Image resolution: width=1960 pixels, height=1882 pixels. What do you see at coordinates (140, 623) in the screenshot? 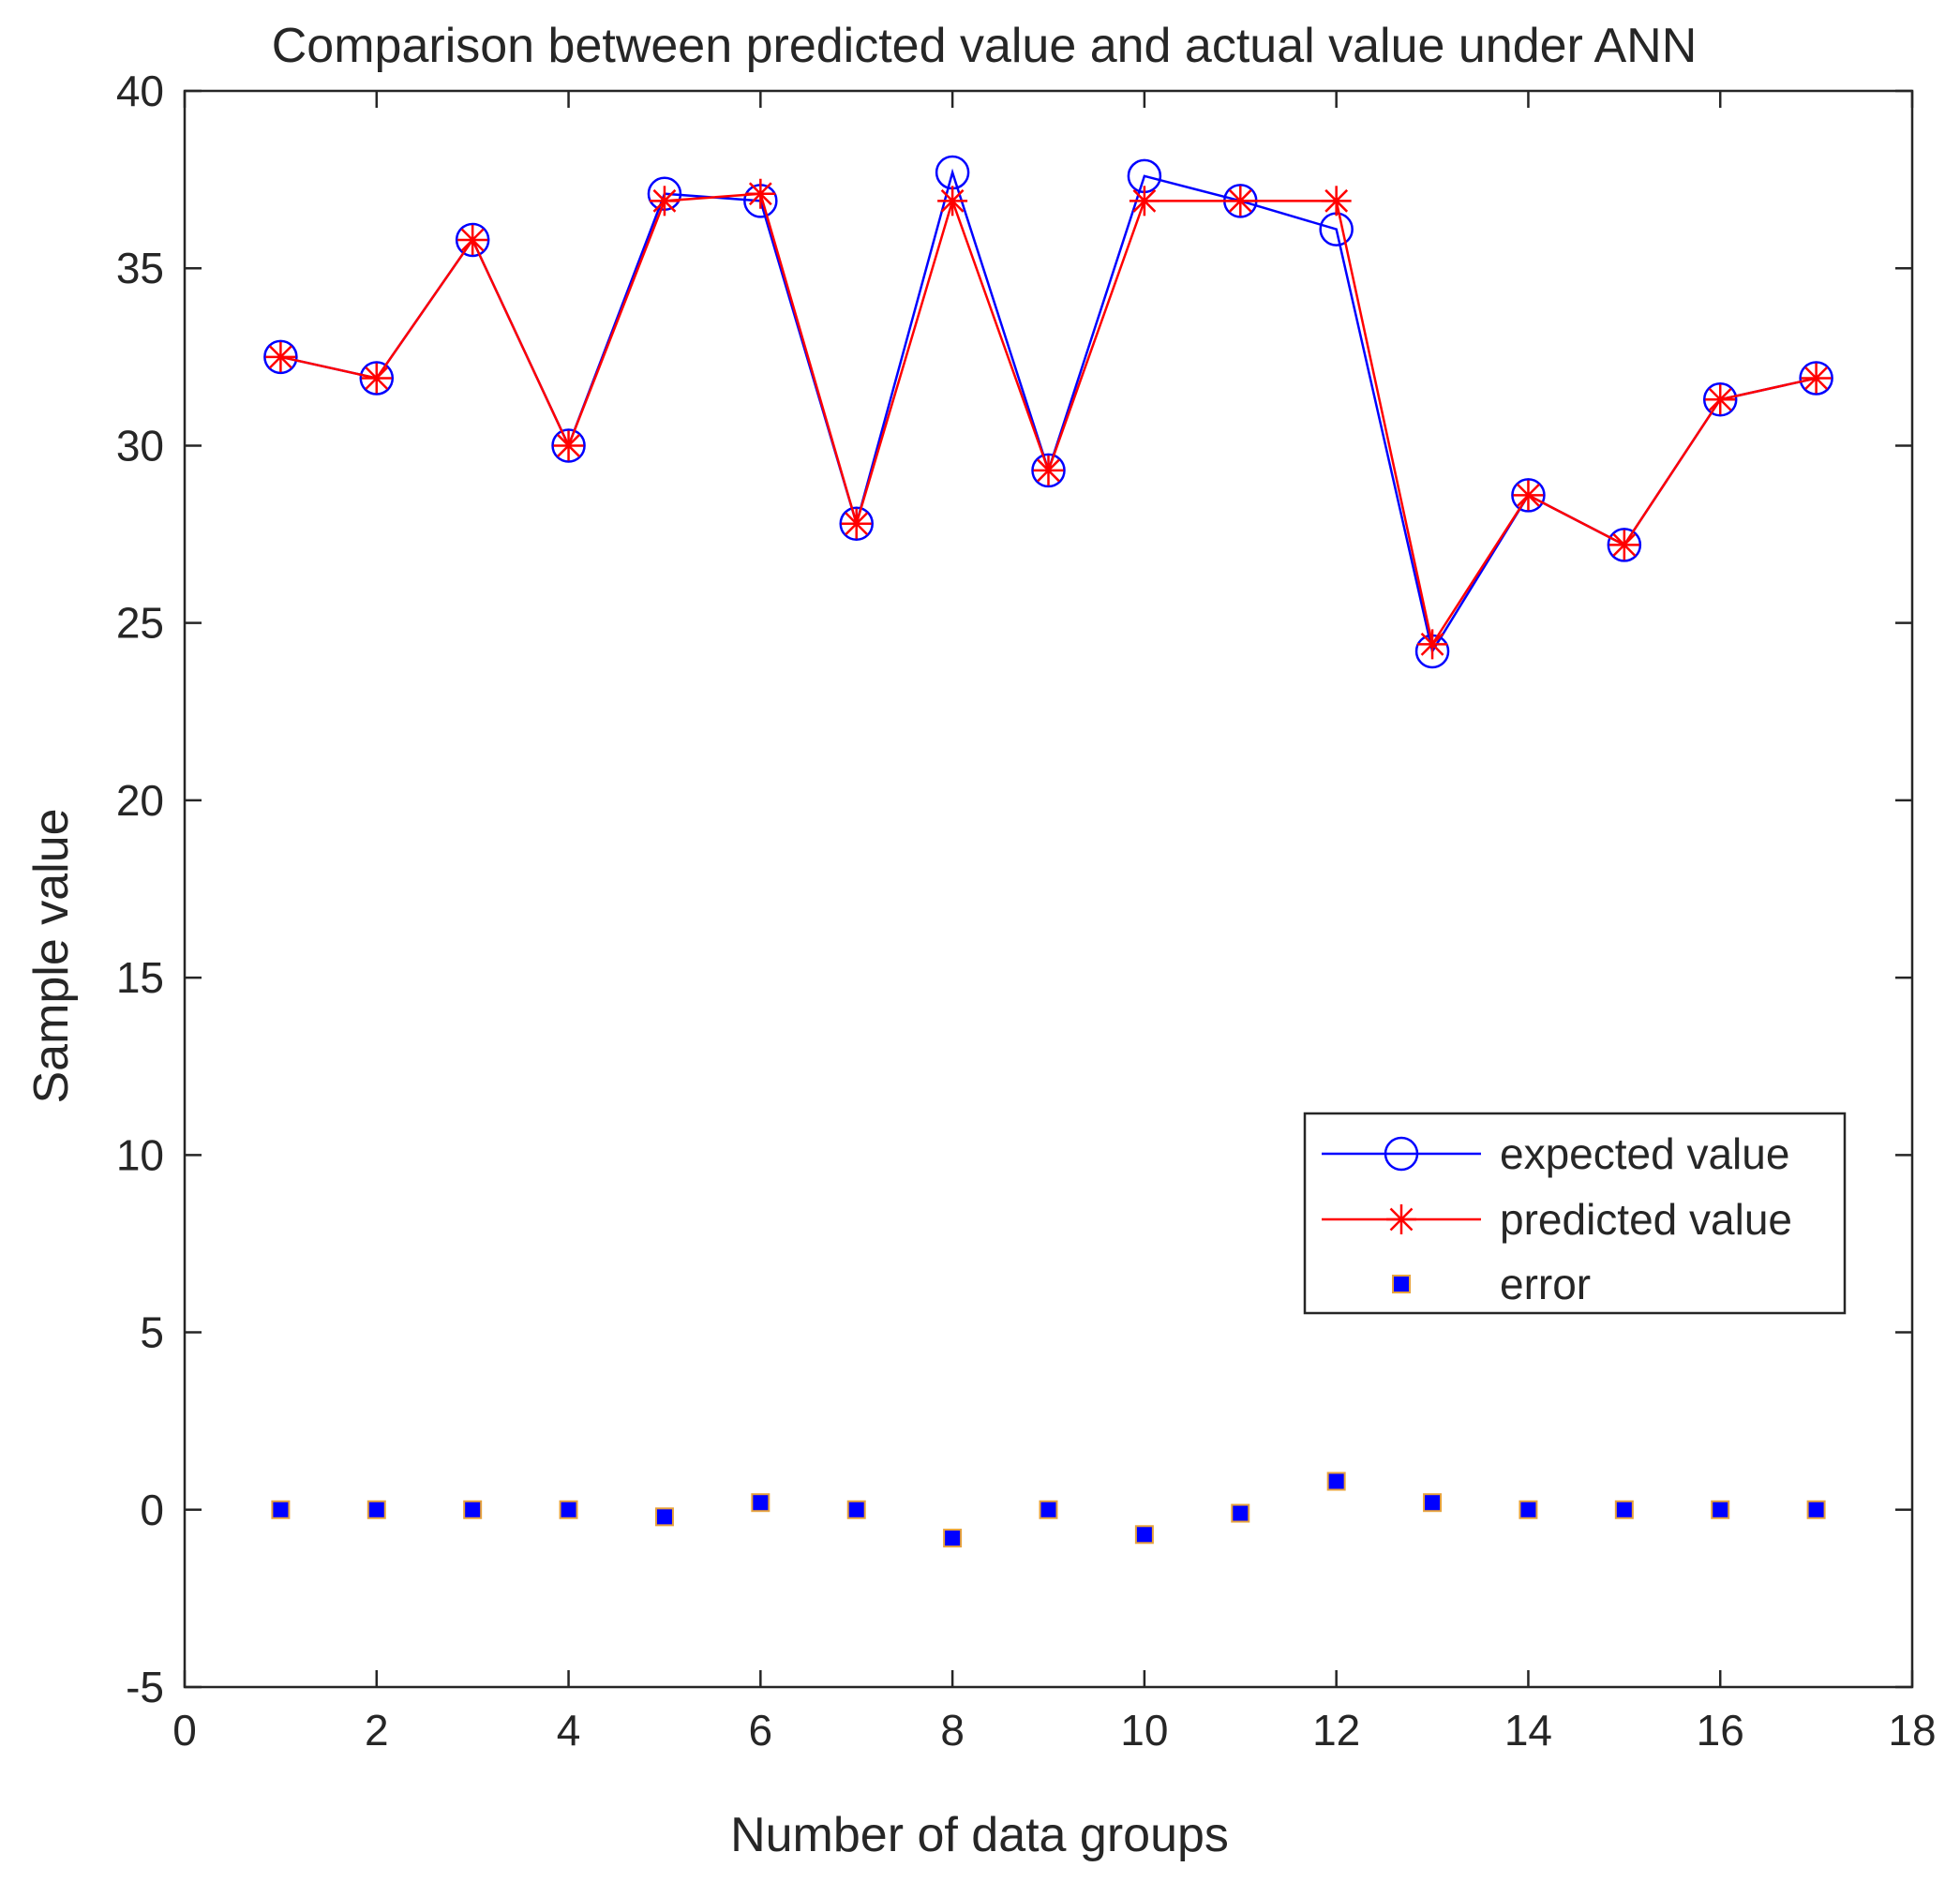
I see `y-tick-label: 25` at bounding box center [140, 623].